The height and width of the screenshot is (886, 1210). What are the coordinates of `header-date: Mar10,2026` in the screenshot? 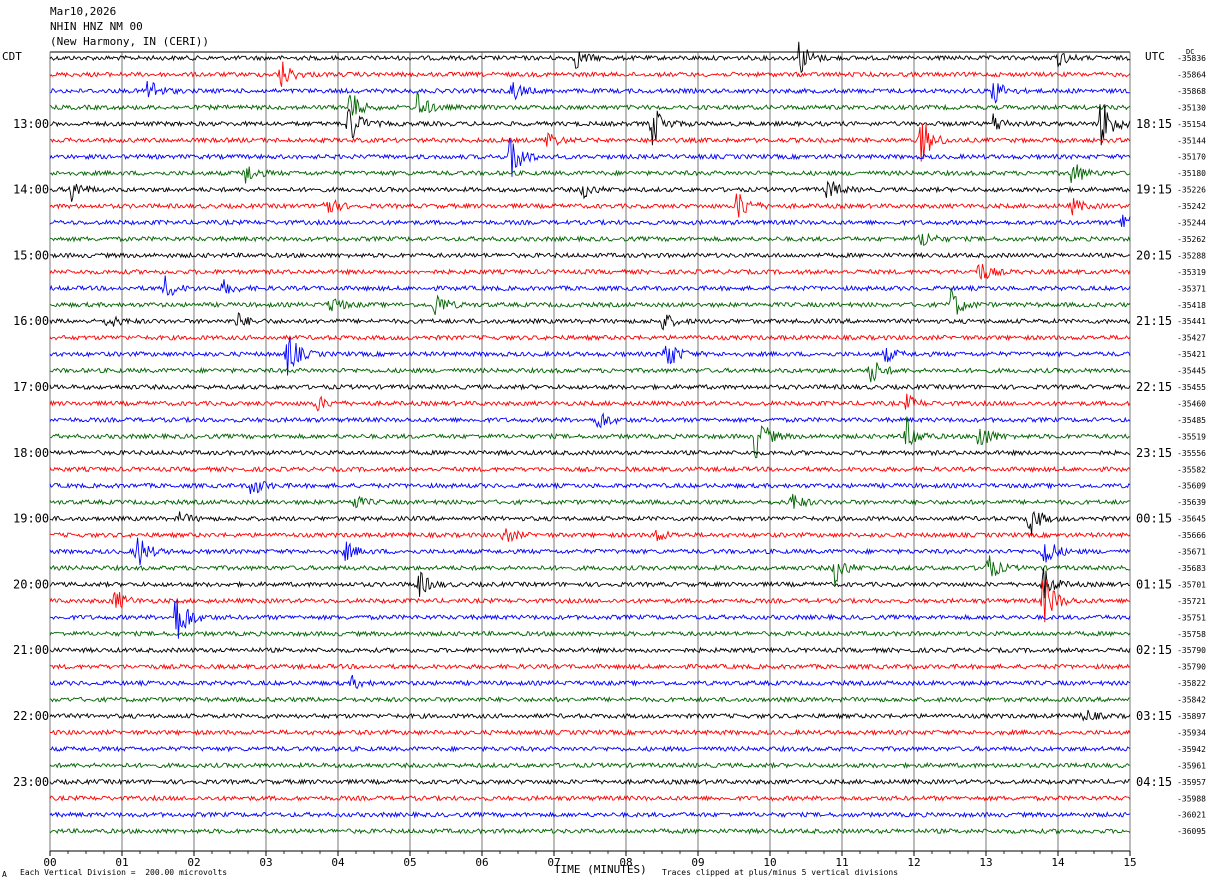 It's located at (83, 11).